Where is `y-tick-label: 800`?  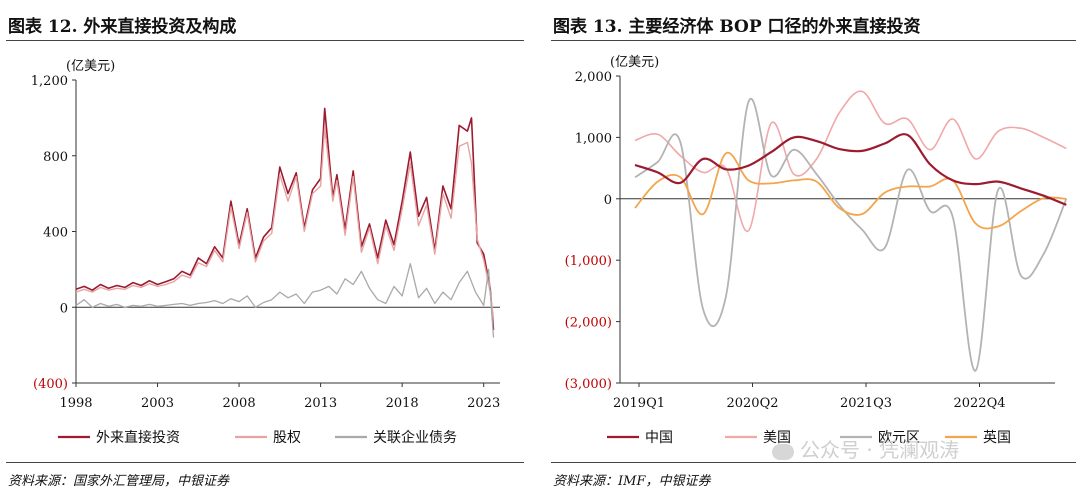 y-tick-label: 800 is located at coordinates (55, 157).